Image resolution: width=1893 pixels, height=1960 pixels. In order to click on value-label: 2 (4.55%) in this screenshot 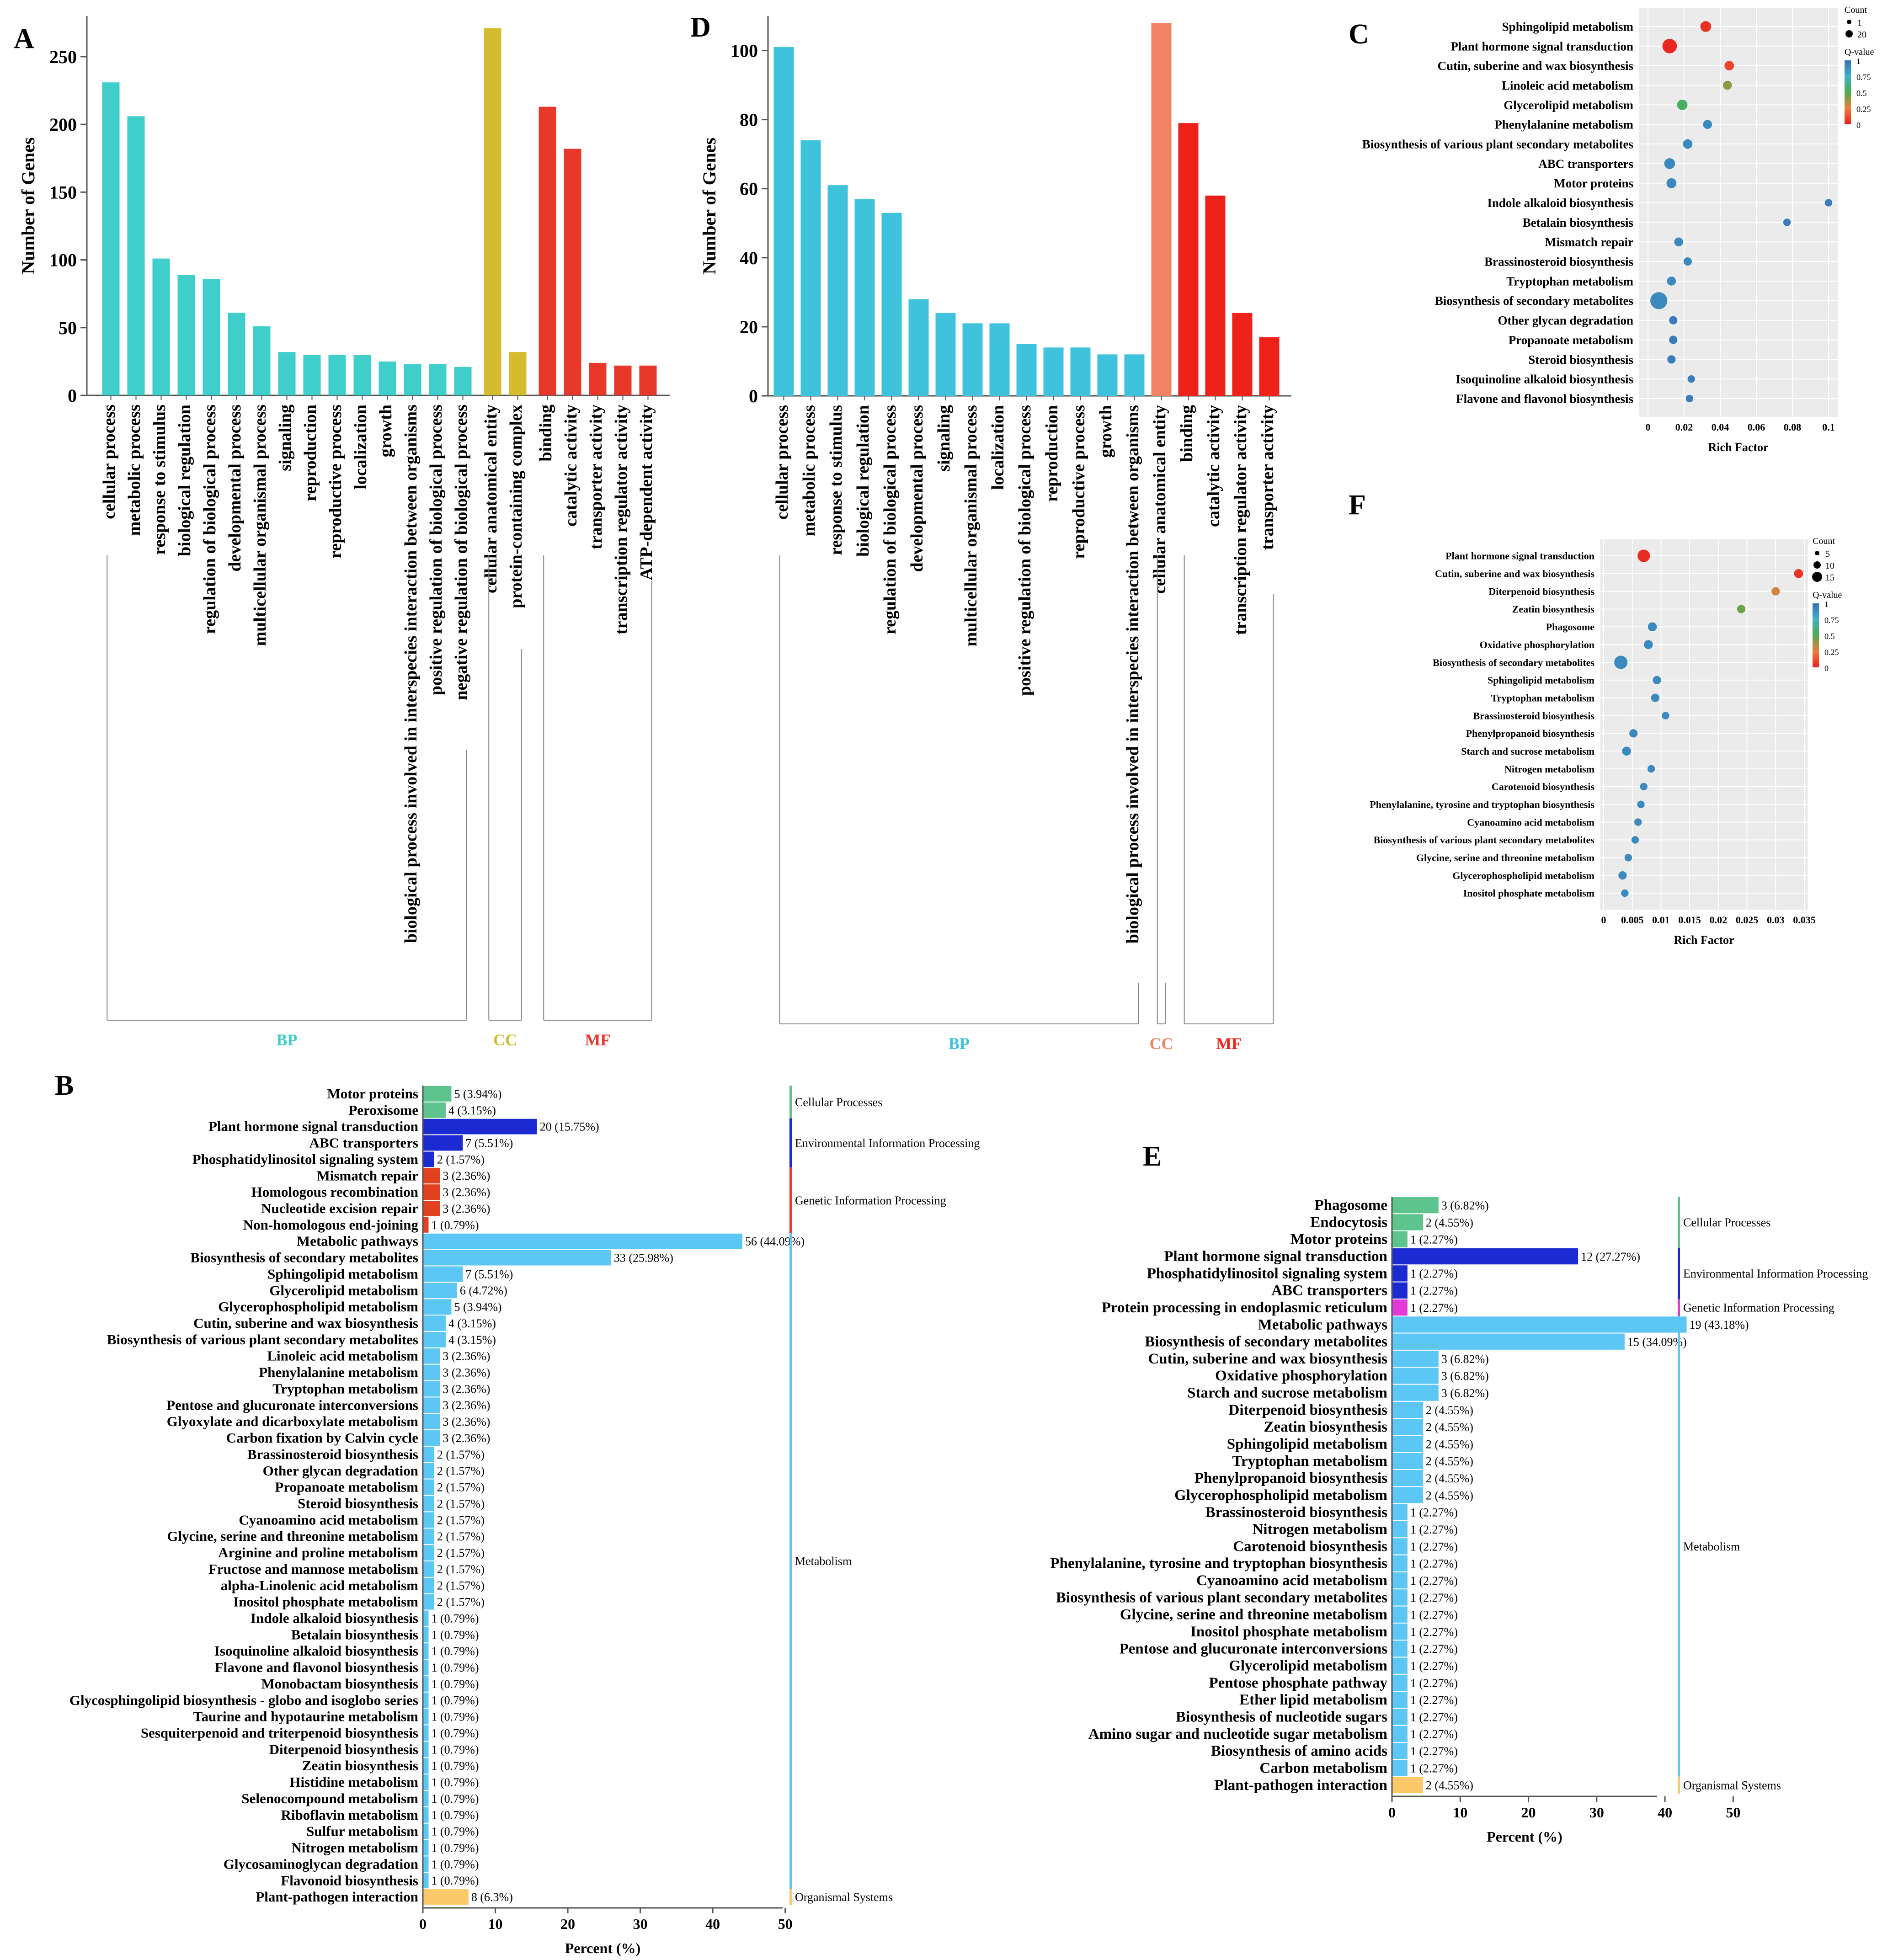, I will do `click(1449, 1496)`.